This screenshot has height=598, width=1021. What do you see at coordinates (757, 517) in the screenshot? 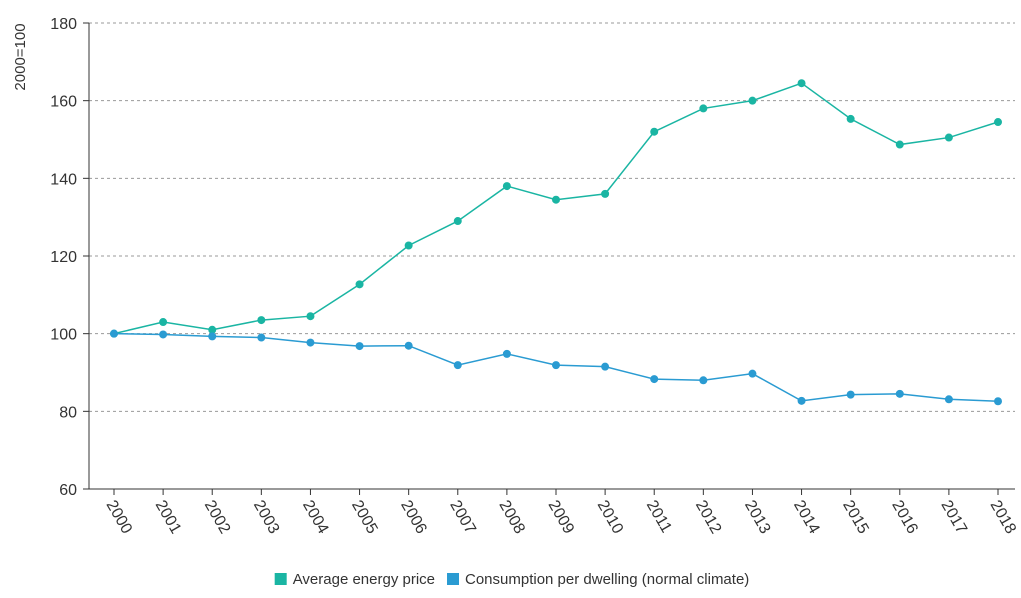
I see `x-tick-label: 2013` at bounding box center [757, 517].